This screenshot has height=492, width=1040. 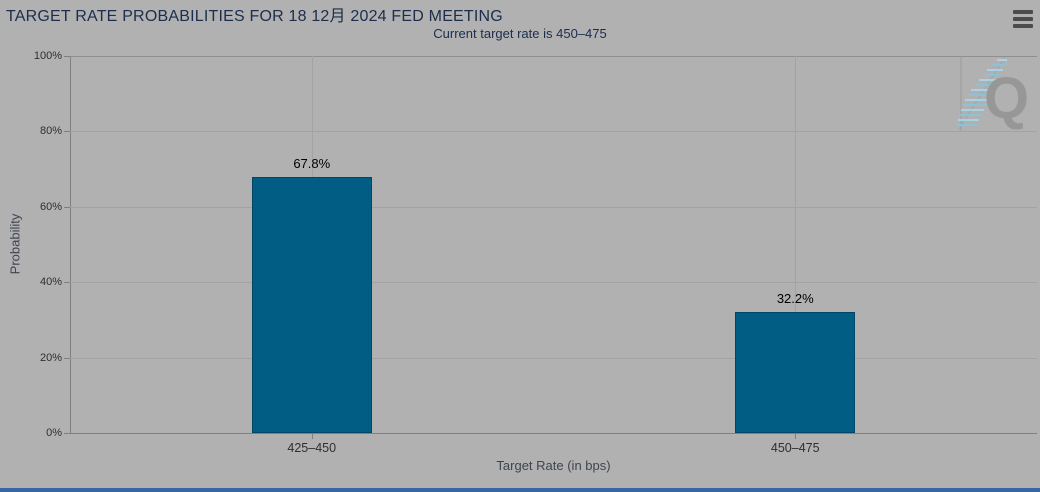 I want to click on hamburger-menu-icon, so click(x=1023, y=20).